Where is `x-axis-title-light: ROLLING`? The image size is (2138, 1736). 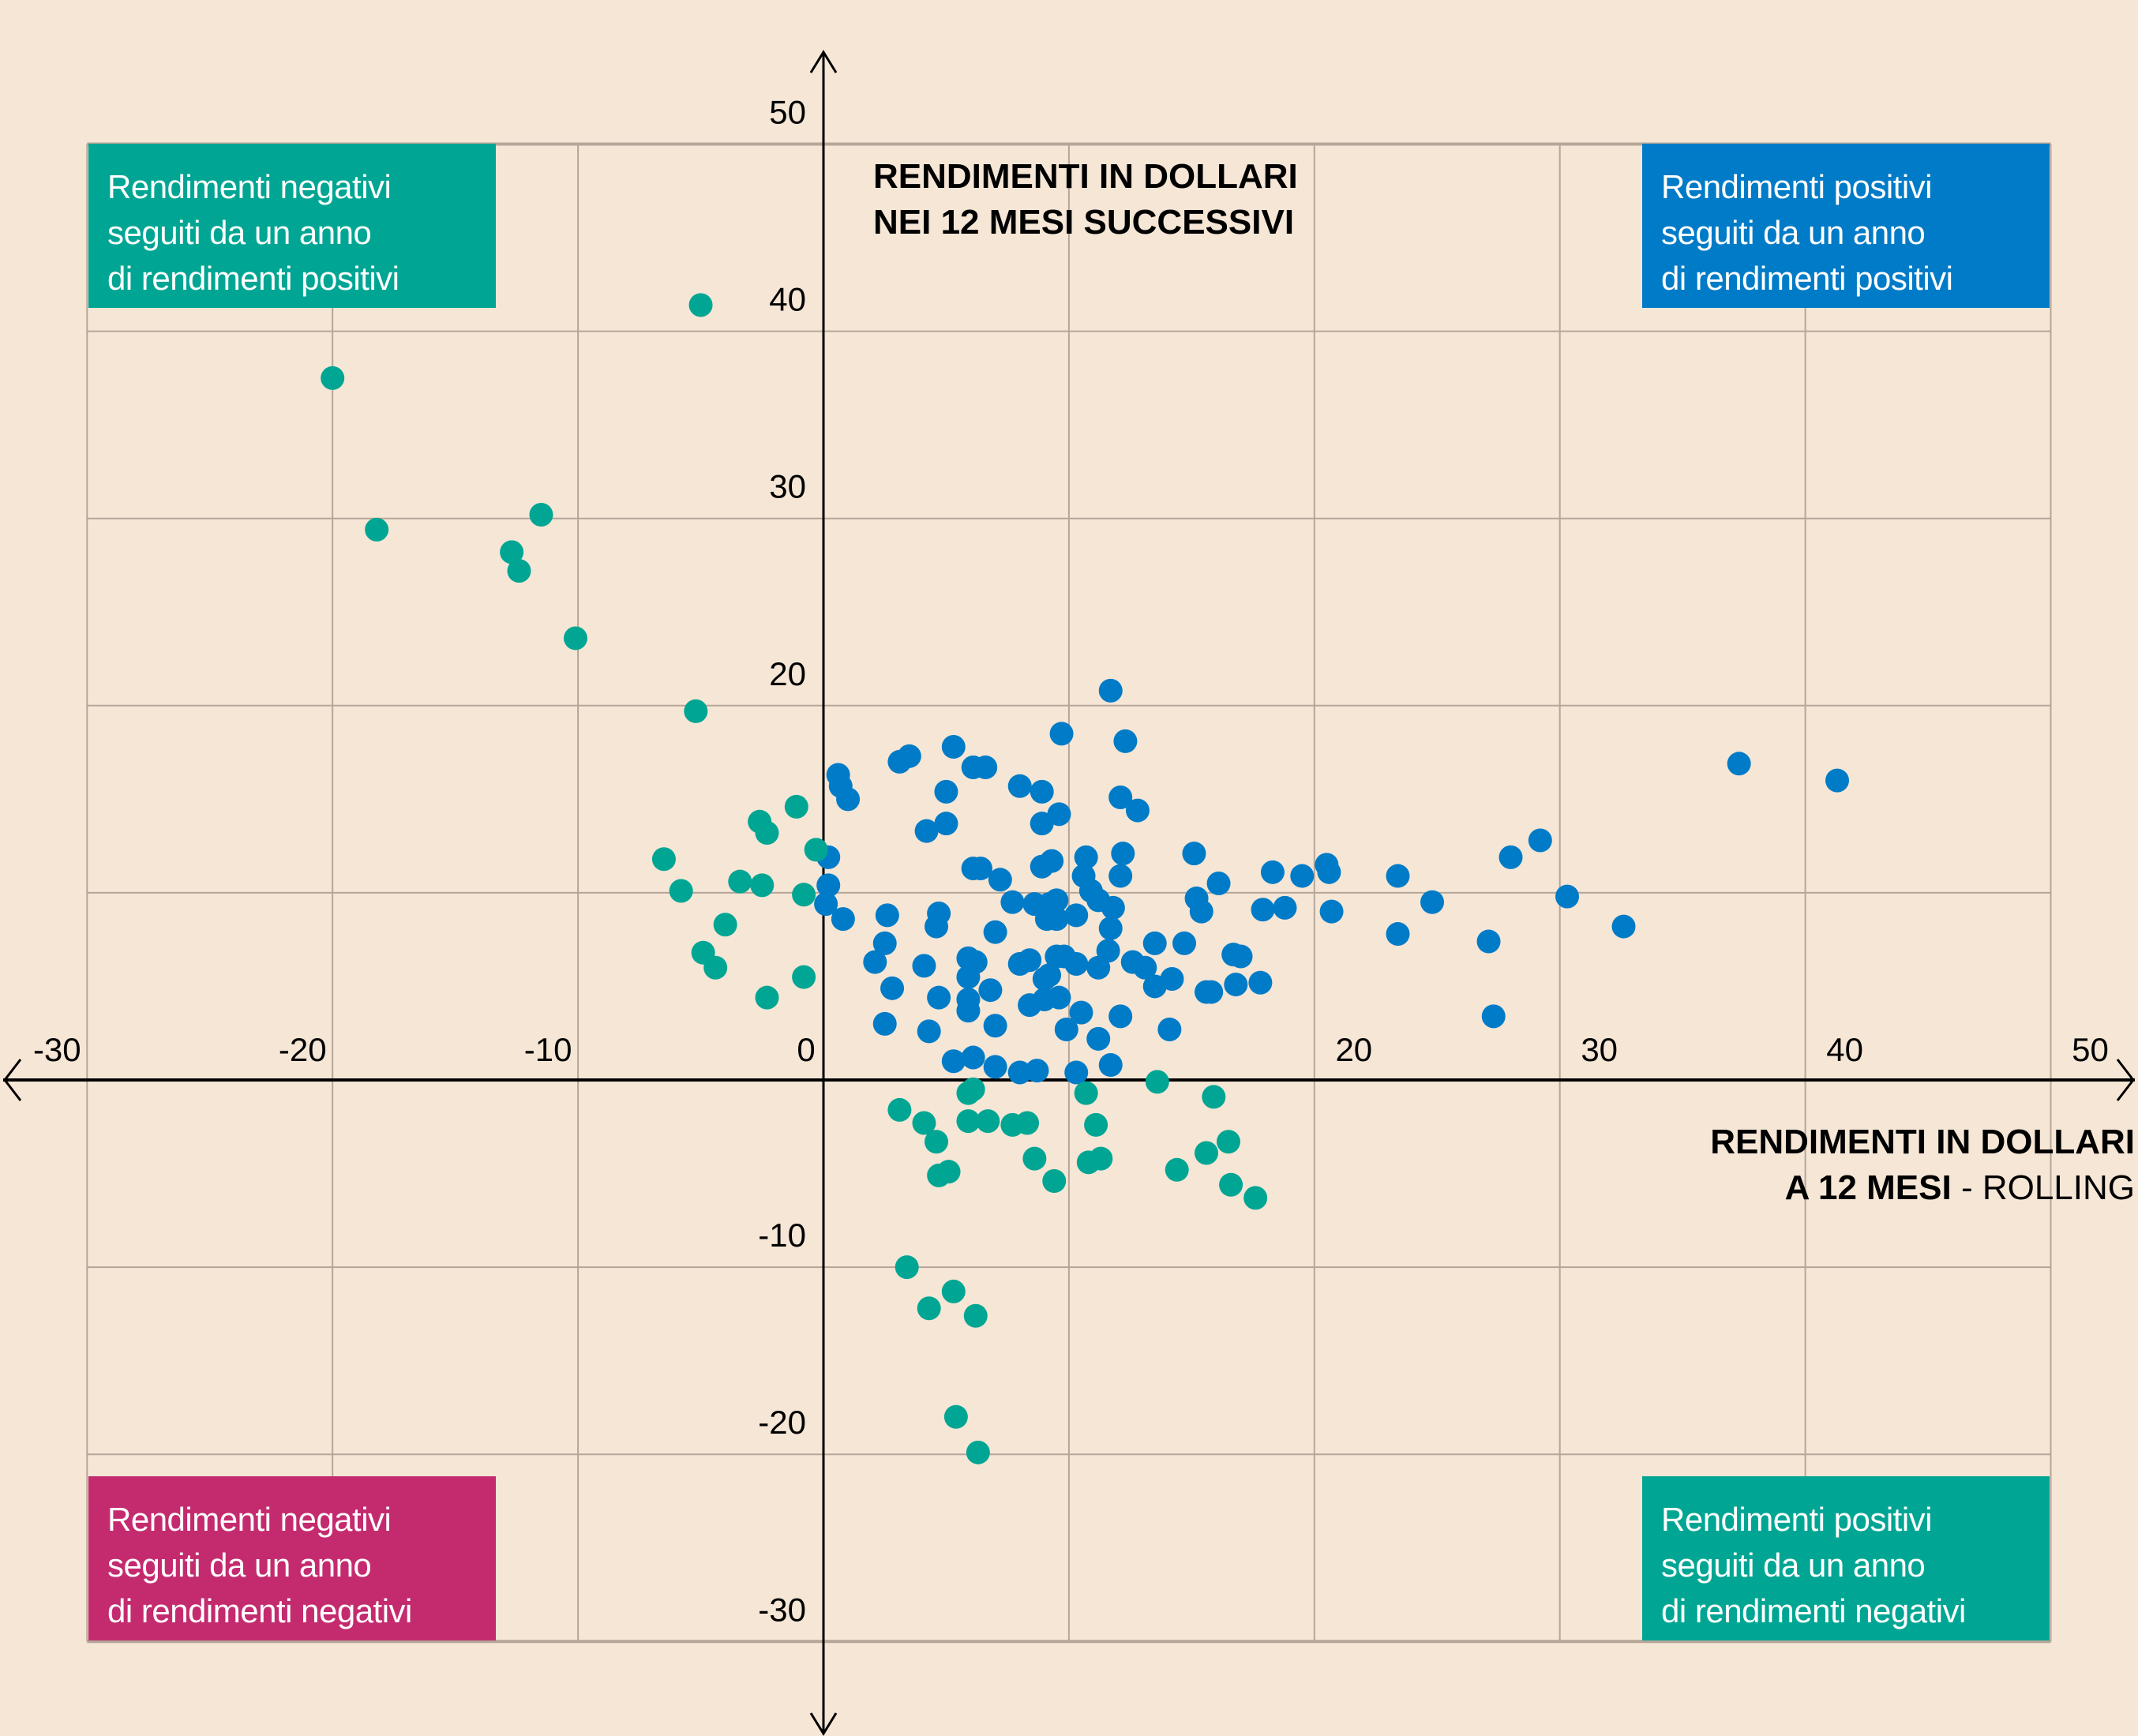
x-axis-title-light: ROLLING is located at coordinates (2058, 1187).